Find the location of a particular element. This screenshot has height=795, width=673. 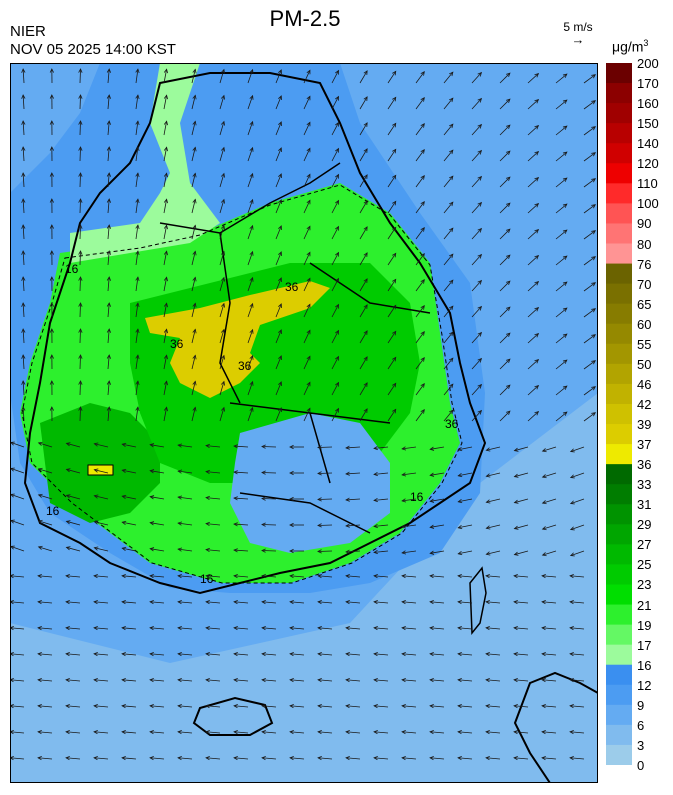

legend-label: 170 is located at coordinates (648, 84).